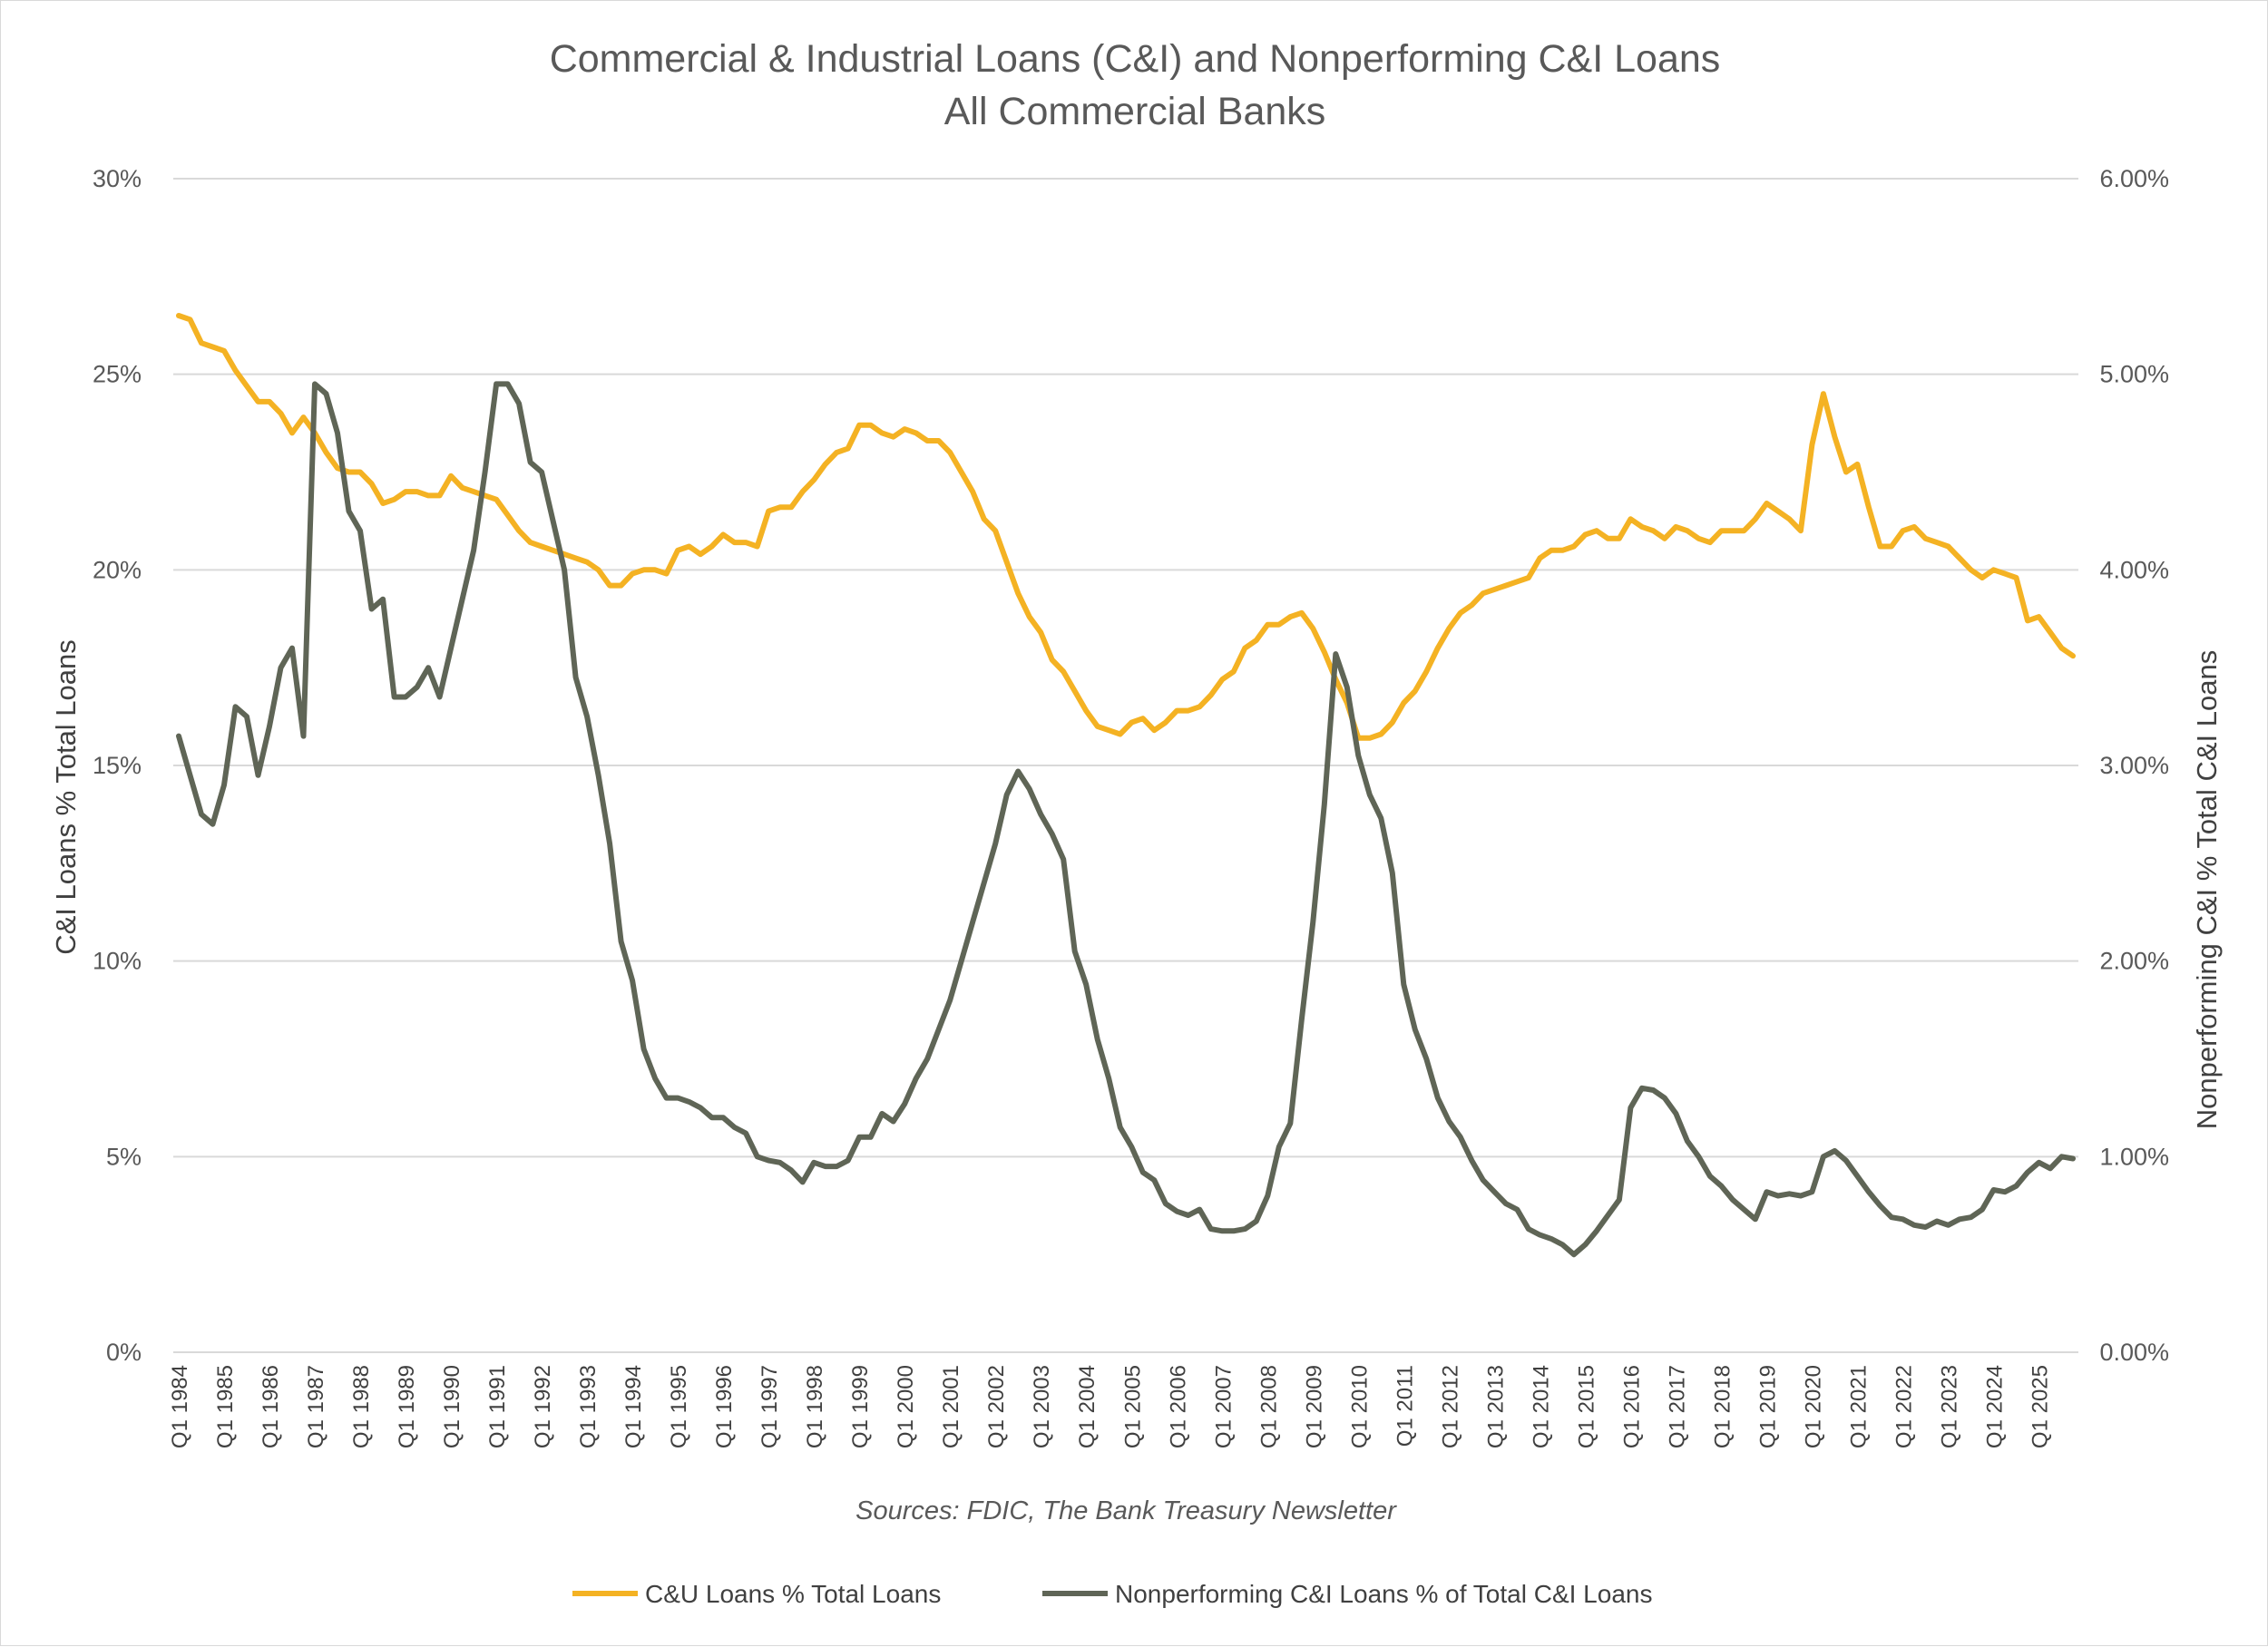 Image resolution: width=2268 pixels, height=1647 pixels. What do you see at coordinates (1042, 1406) in the screenshot?
I see `x-tick-label: Q1 2003` at bounding box center [1042, 1406].